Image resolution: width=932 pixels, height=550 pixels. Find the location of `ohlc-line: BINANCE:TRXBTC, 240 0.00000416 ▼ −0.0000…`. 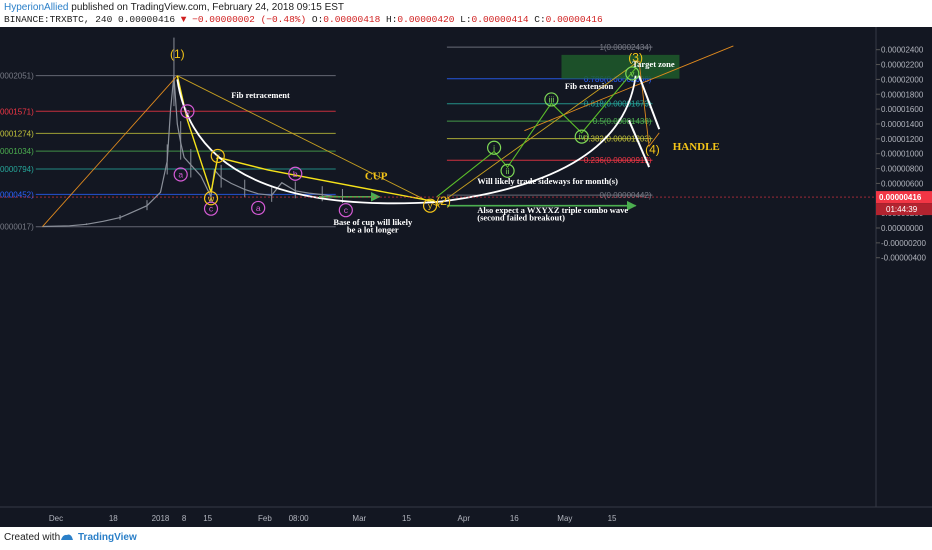

ohlc-line: BINANCE:TRXBTC, 240 0.00000416 ▼ −0.0000… is located at coordinates (303, 19).